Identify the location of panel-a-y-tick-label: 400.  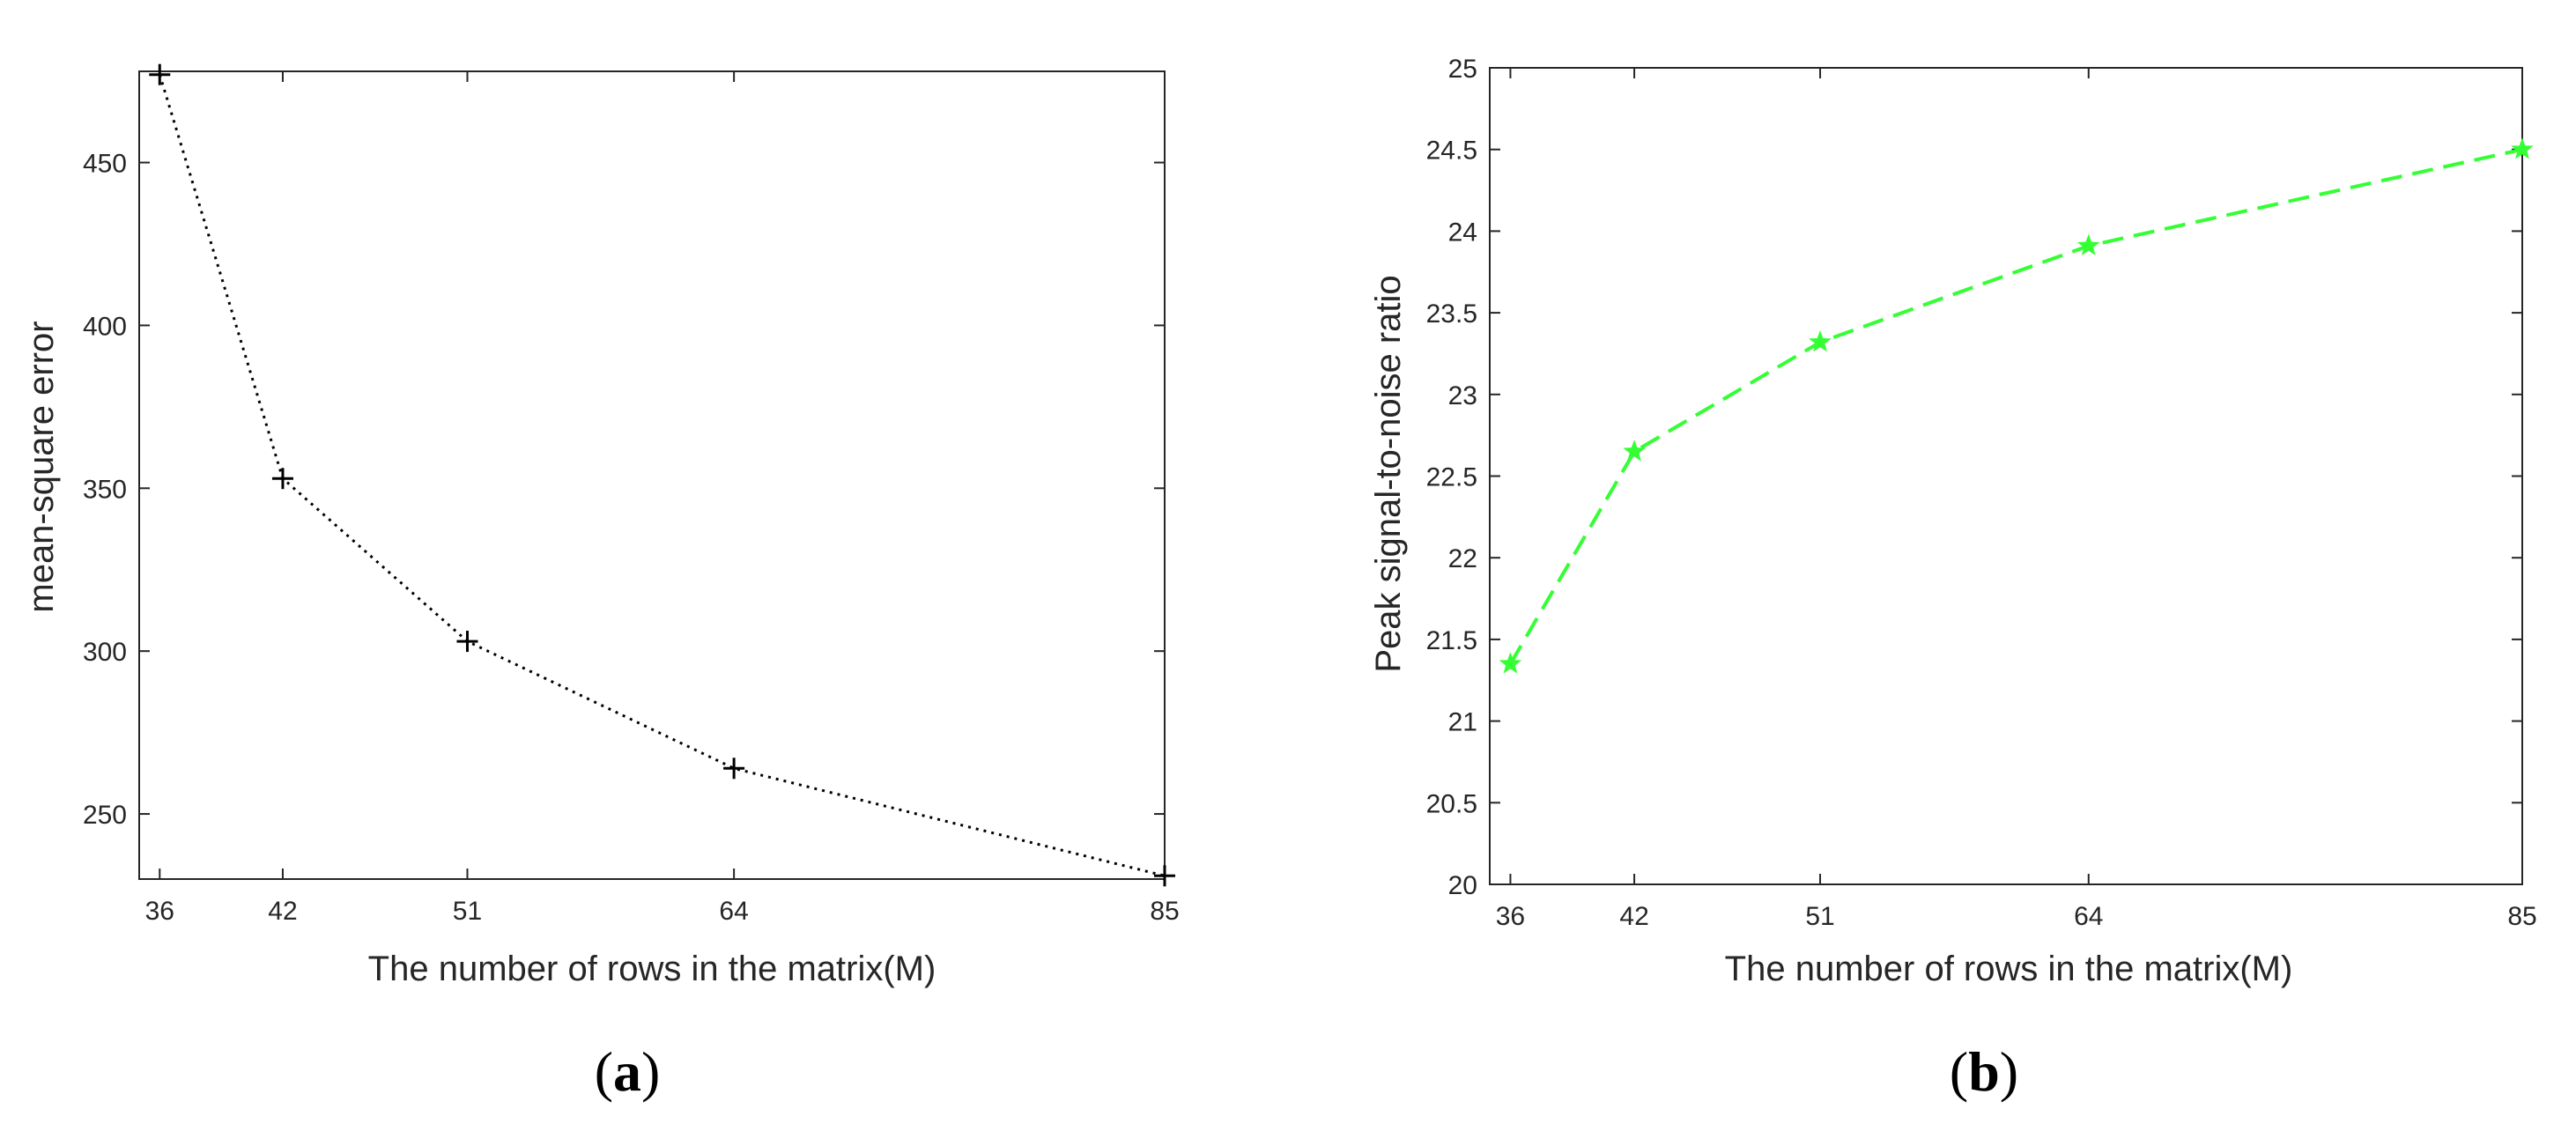
(105, 326).